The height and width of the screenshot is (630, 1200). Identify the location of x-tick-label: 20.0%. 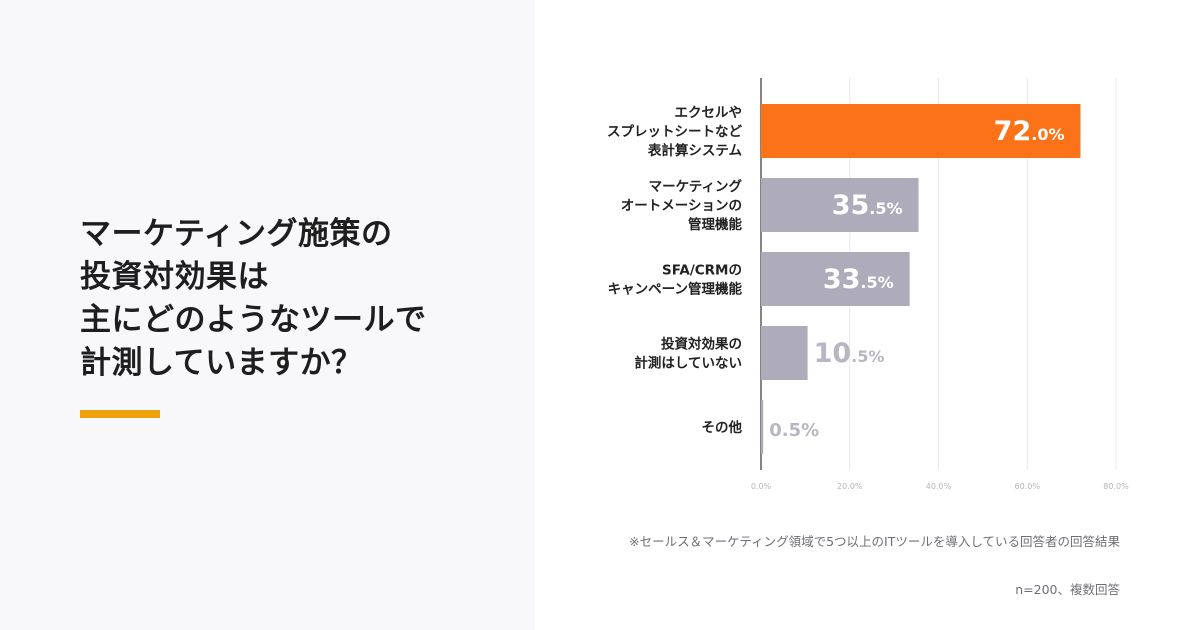
(850, 486).